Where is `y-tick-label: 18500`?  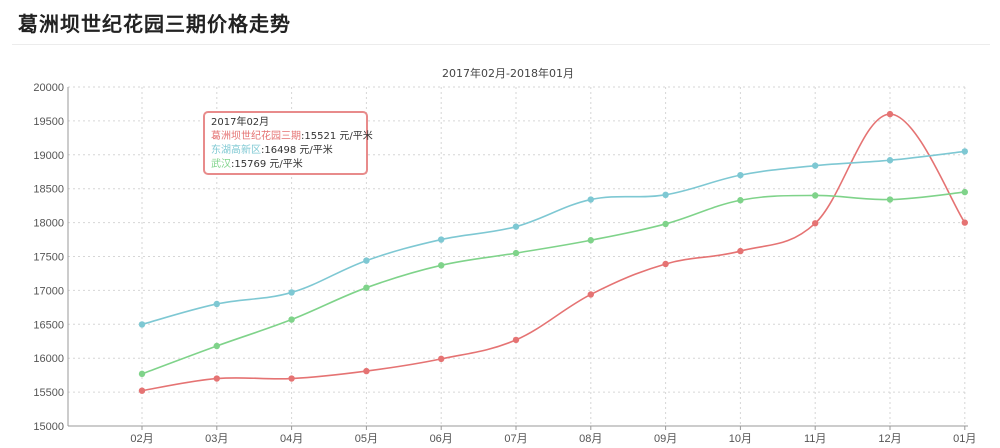 y-tick-label: 18500 is located at coordinates (48, 190).